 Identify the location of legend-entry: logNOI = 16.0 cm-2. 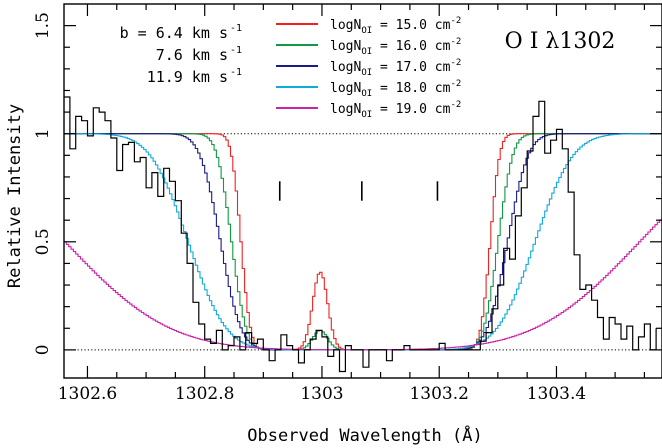
(395, 47).